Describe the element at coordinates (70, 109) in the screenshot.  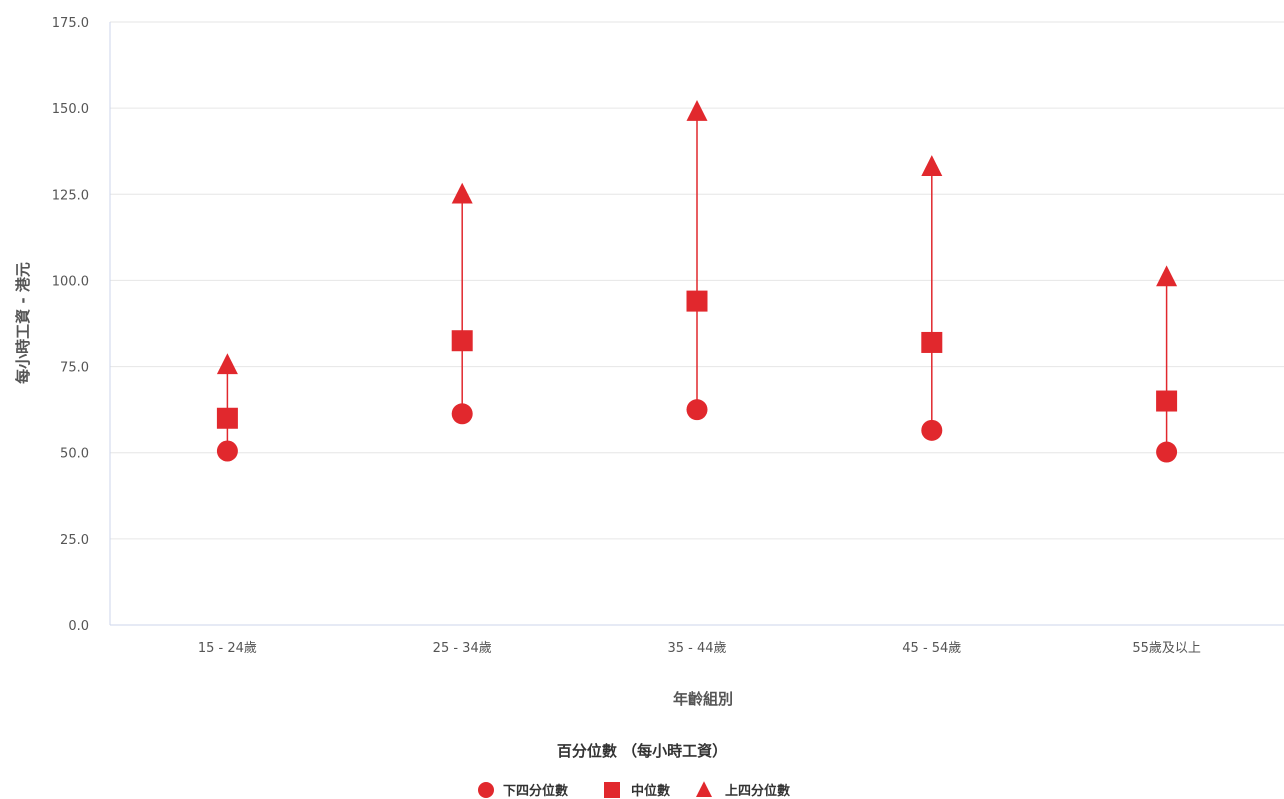
I see `y-tick-label: 150.0` at that location.